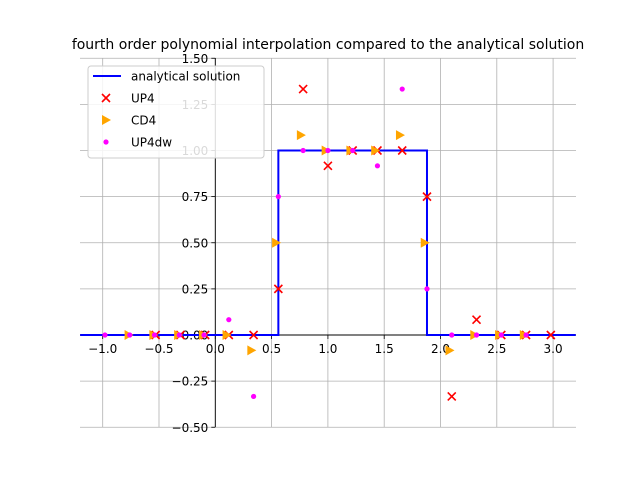  Describe the element at coordinates (102, 349) in the screenshot. I see `x-tick-label: −1.0` at that location.